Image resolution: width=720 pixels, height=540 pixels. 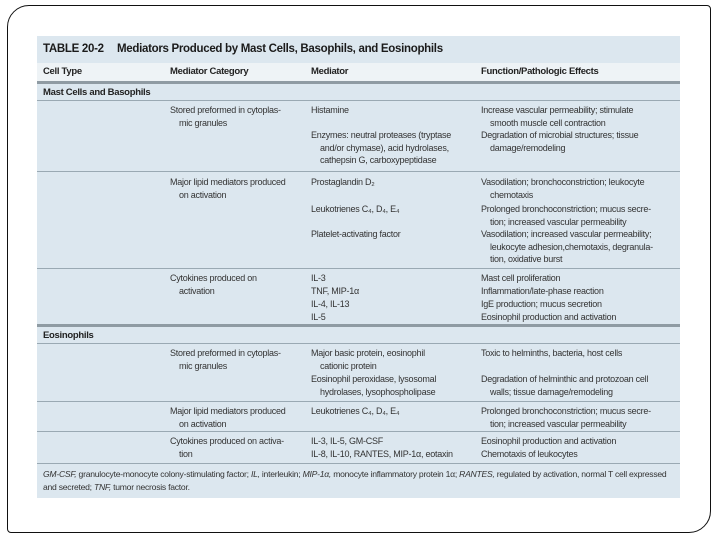 I want to click on category-cell: Cytokines produced on activa- tion, so click(x=227, y=447).